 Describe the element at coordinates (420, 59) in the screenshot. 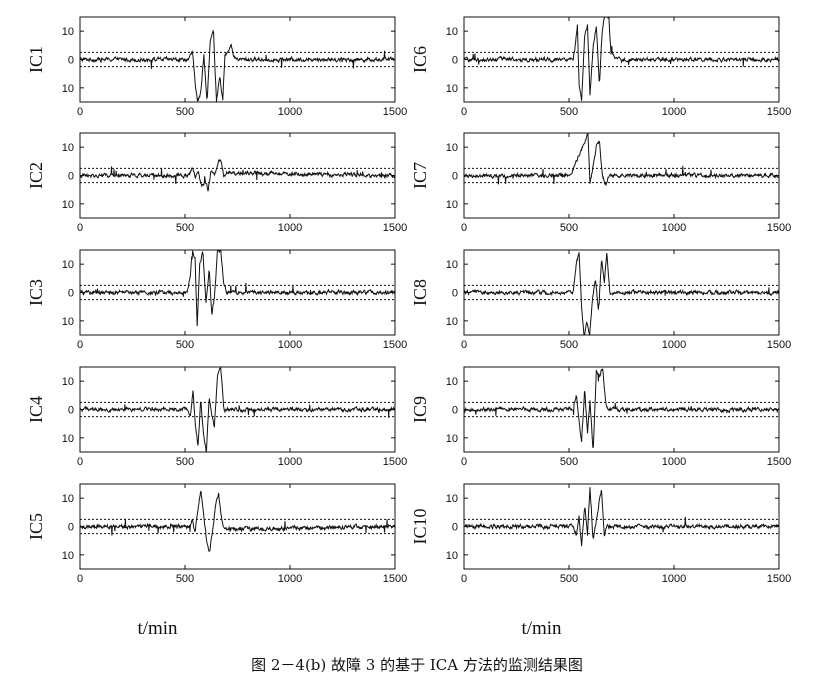

I see `y-axis-label: IC6` at that location.